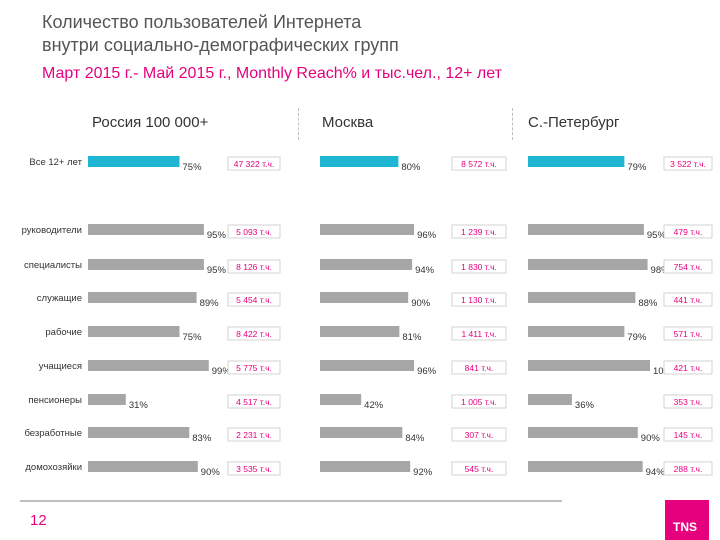  I want to click on thousands-label: 4 517 т.ч., so click(254, 402).